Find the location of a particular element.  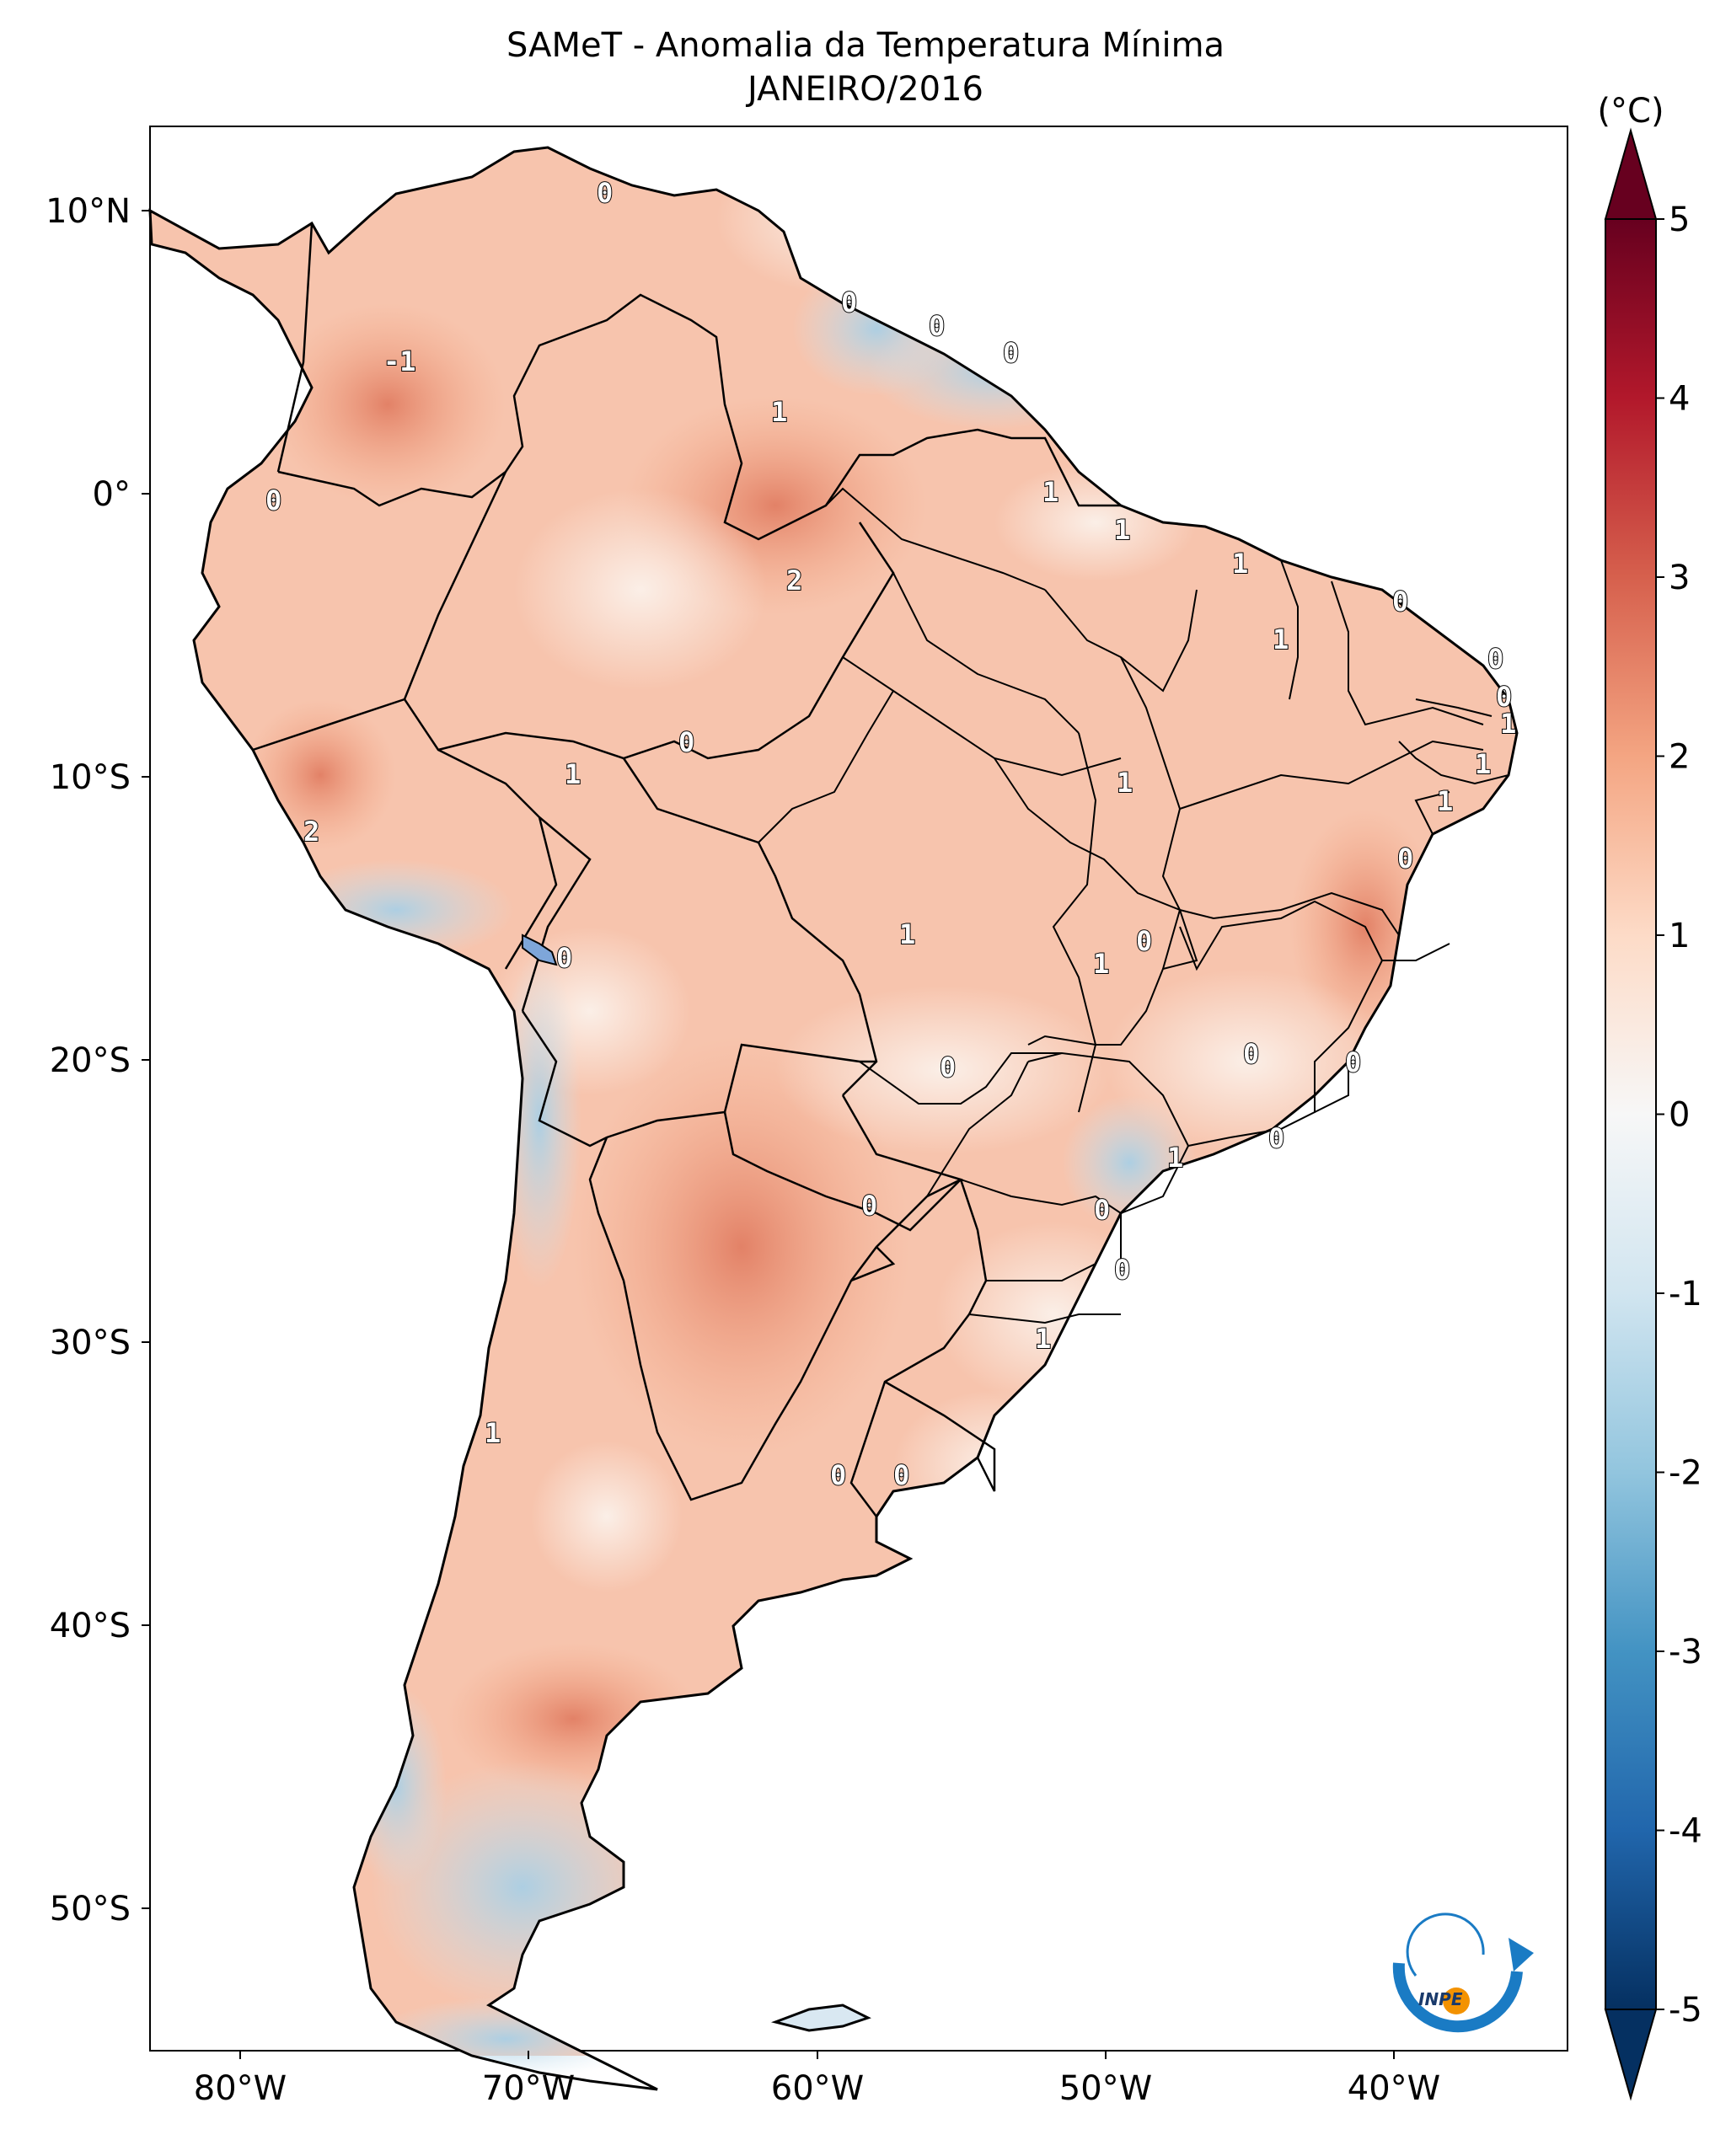

falkland-islands is located at coordinates (820, 2018).